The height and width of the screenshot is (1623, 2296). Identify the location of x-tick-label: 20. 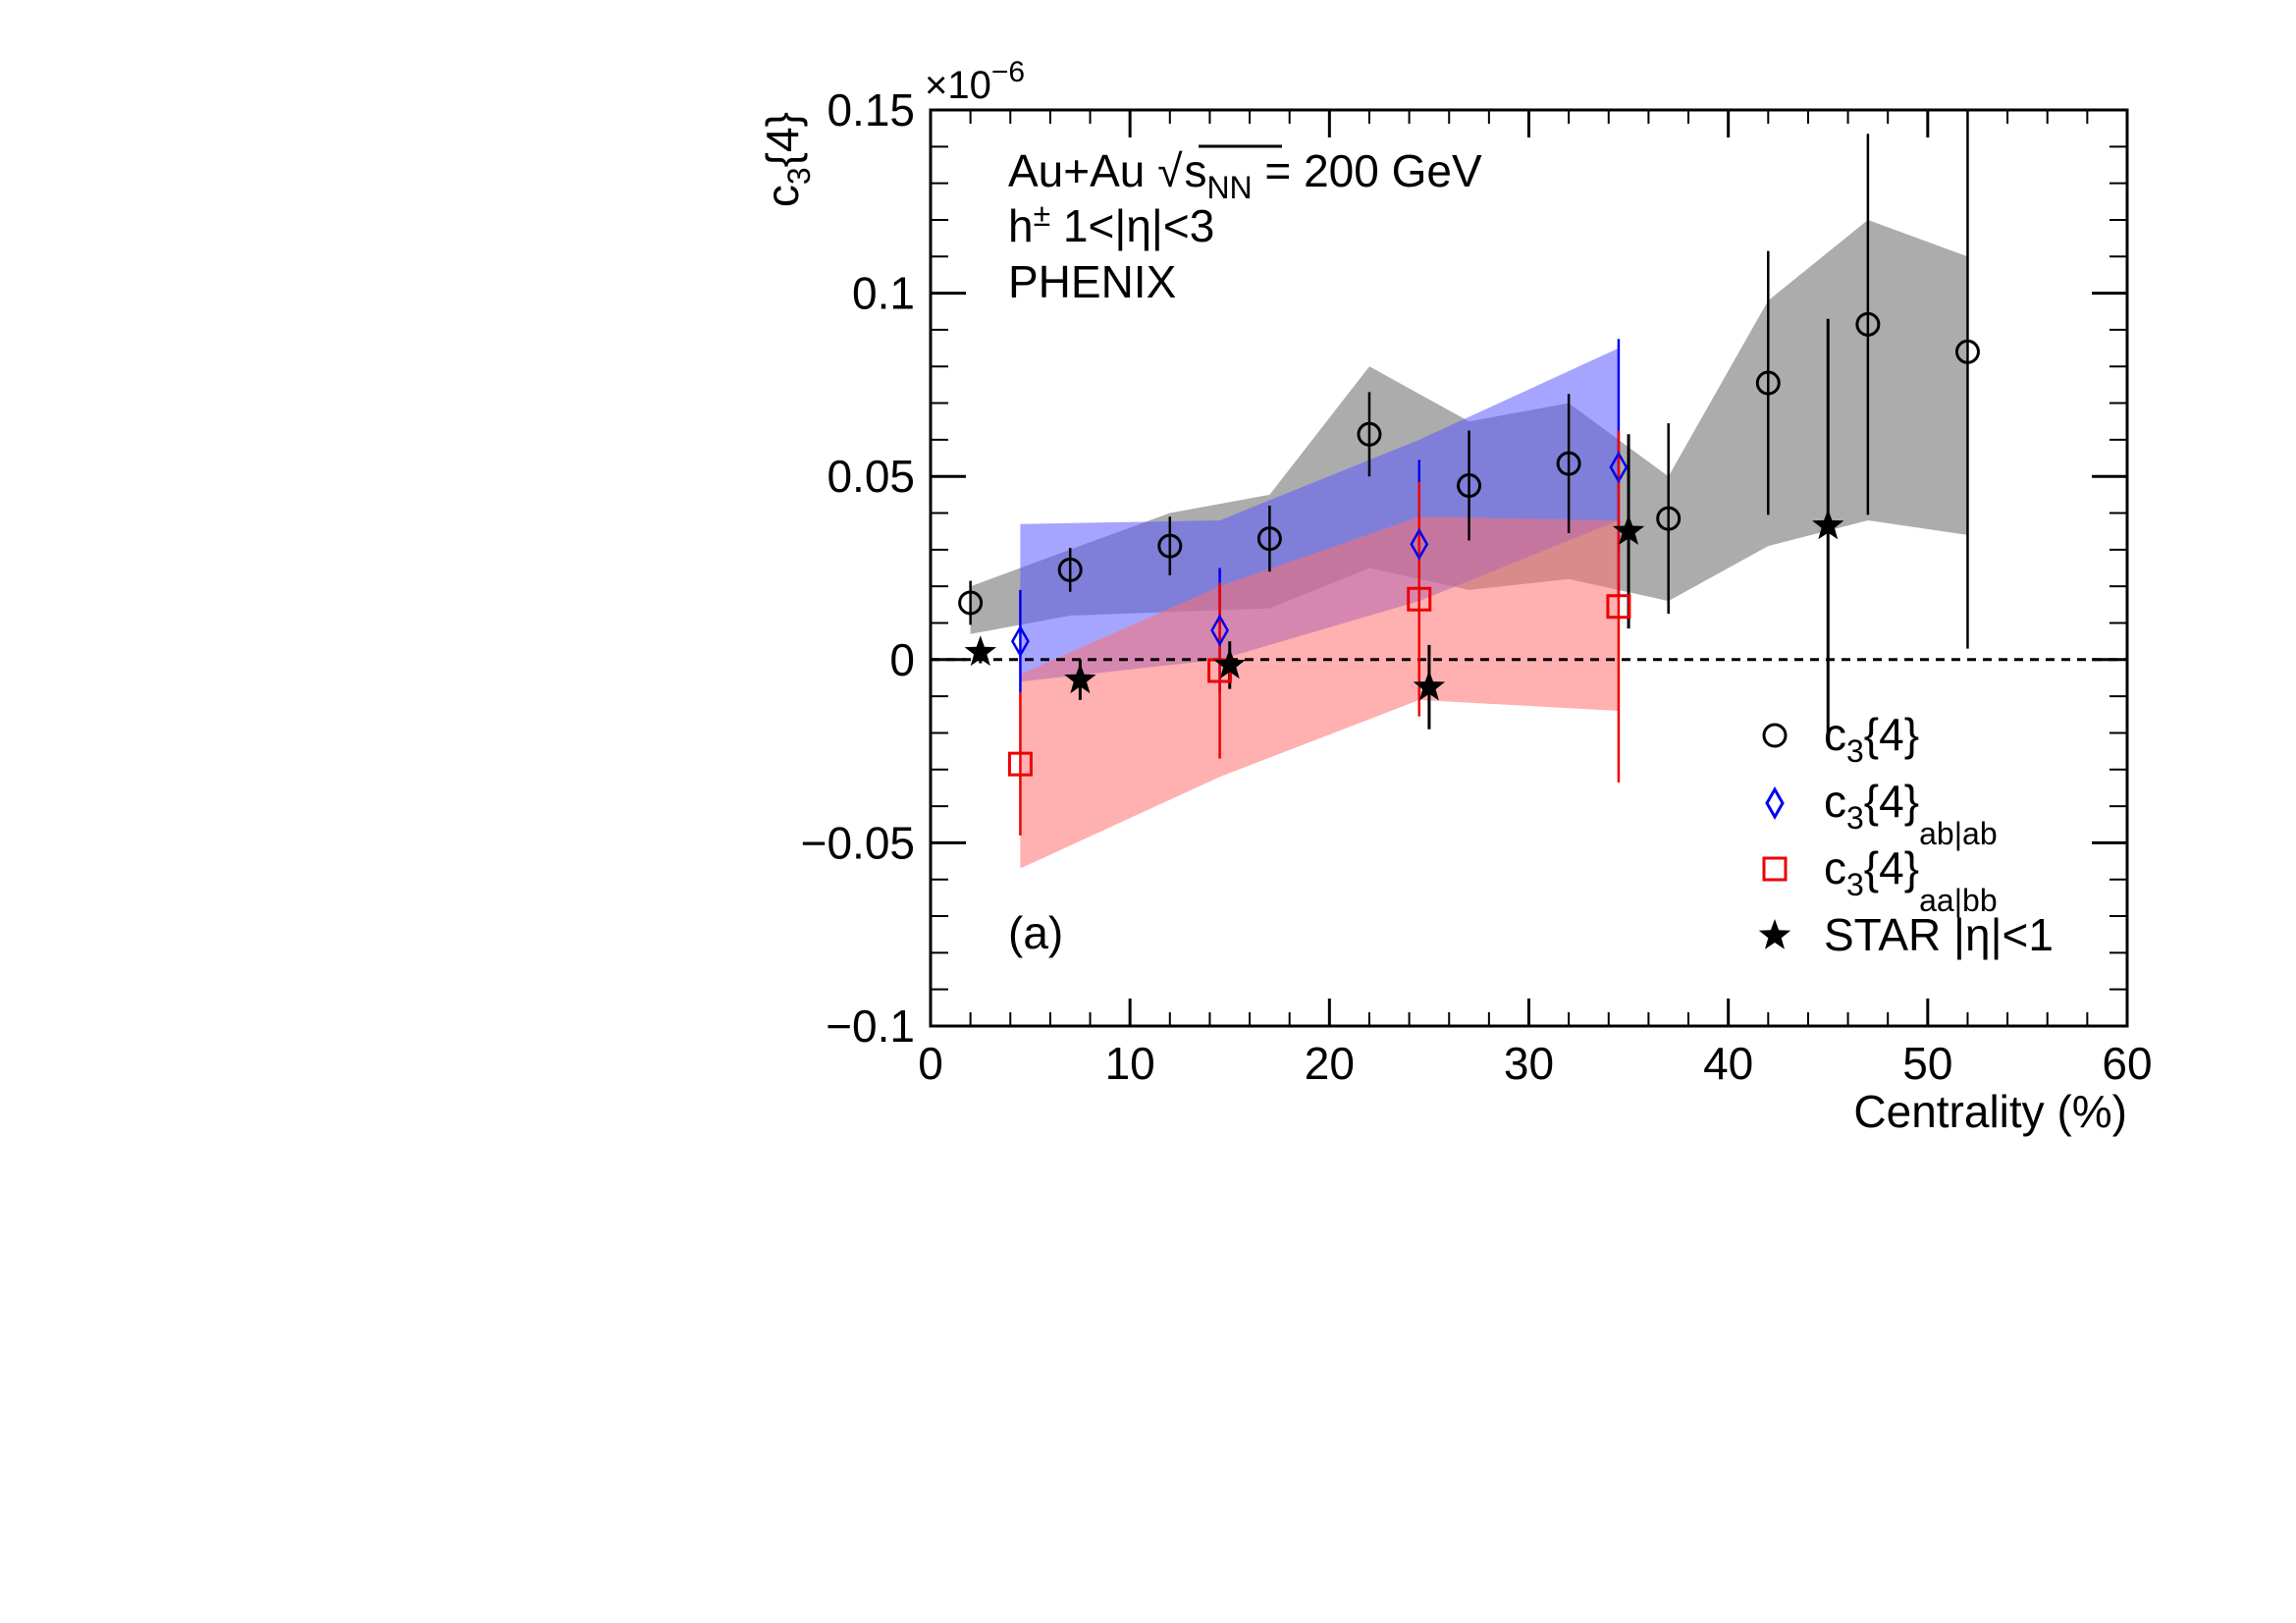
(1330, 1063).